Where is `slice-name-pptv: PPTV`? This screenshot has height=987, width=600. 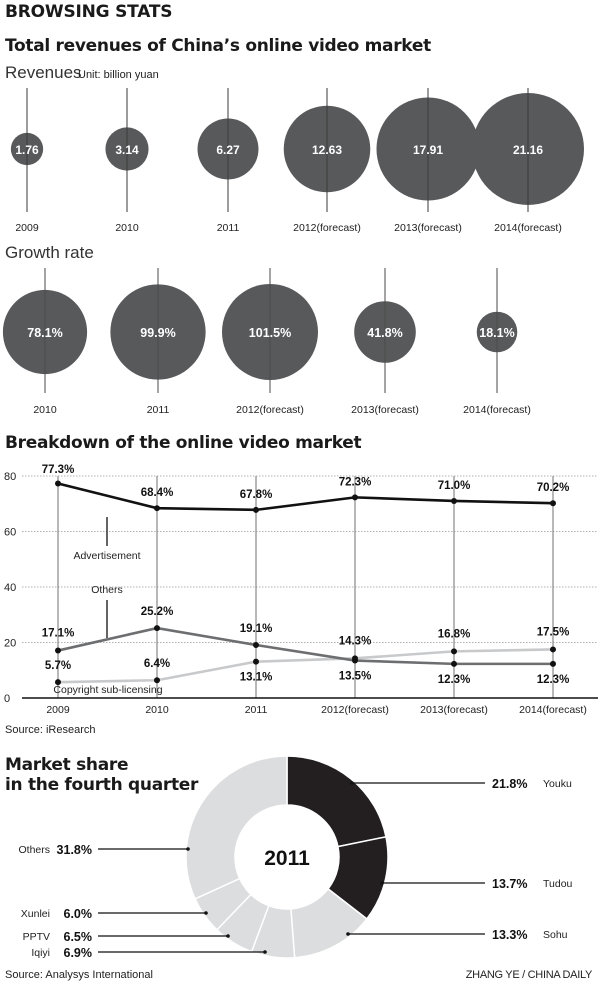 slice-name-pptv: PPTV is located at coordinates (36, 937).